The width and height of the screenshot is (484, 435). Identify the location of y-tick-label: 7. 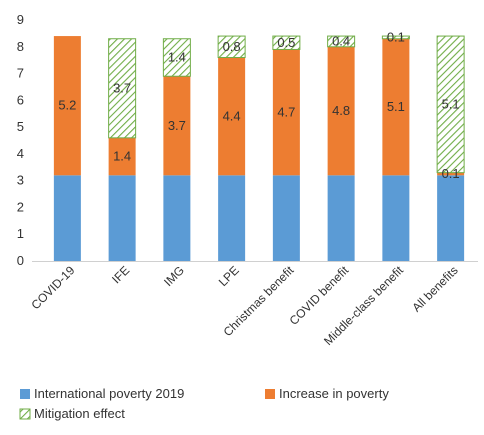
(20, 73).